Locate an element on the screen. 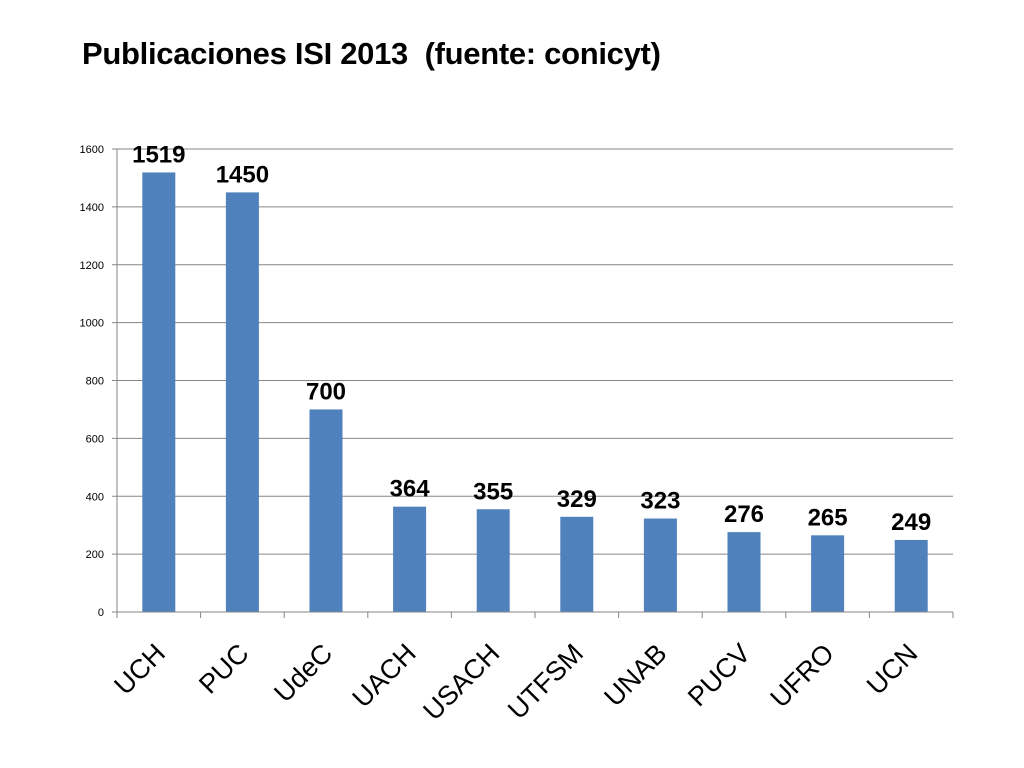 This screenshot has width=1024, height=768. category-label: UCH is located at coordinates (139, 669).